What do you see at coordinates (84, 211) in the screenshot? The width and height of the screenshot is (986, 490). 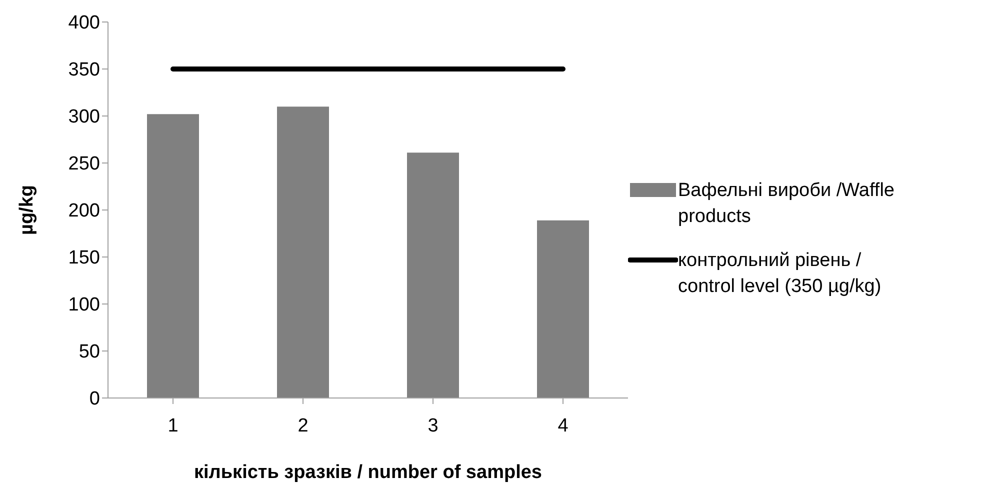 I see `y-tick-label: 200` at bounding box center [84, 211].